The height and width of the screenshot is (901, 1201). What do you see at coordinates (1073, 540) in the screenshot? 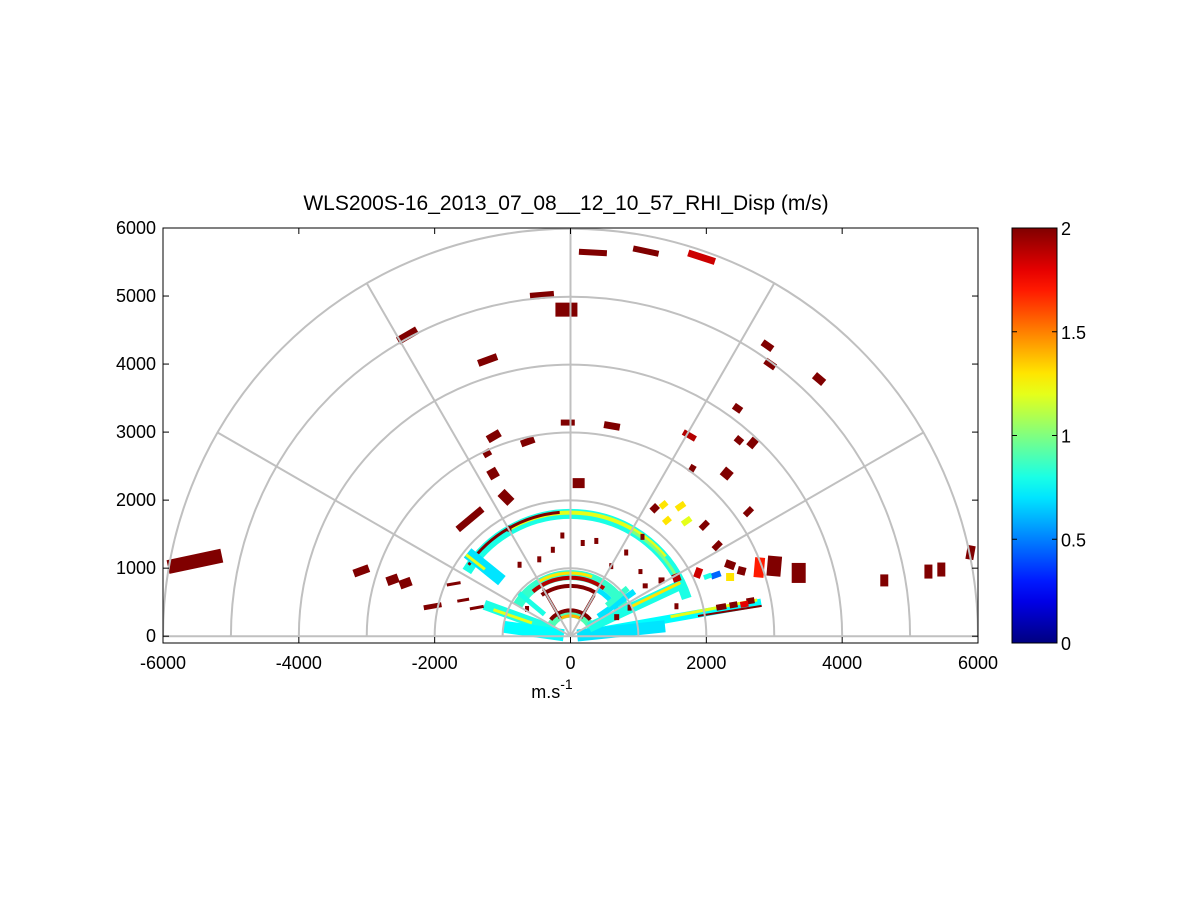
I see `colorbar-tick-label: 0.5` at bounding box center [1073, 540].